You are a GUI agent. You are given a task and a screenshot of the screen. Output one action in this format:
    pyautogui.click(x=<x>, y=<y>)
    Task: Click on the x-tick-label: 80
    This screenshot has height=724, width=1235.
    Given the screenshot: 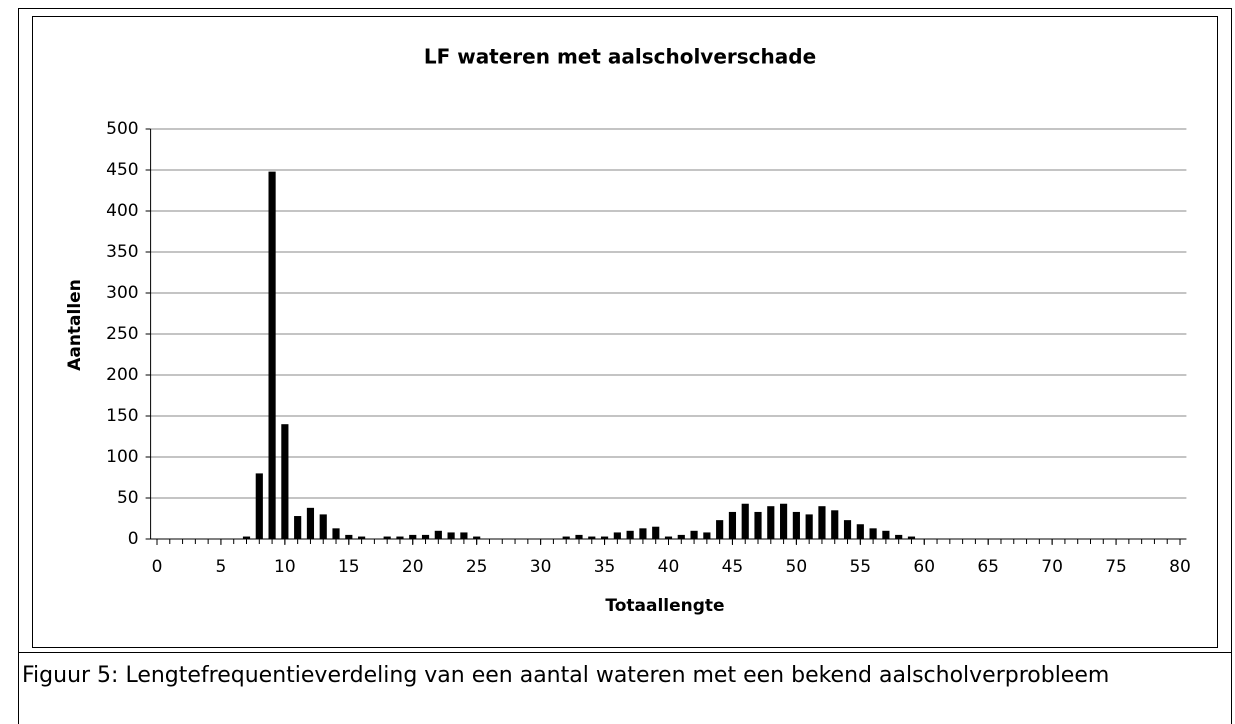 What is the action you would take?
    pyautogui.click(x=1180, y=567)
    